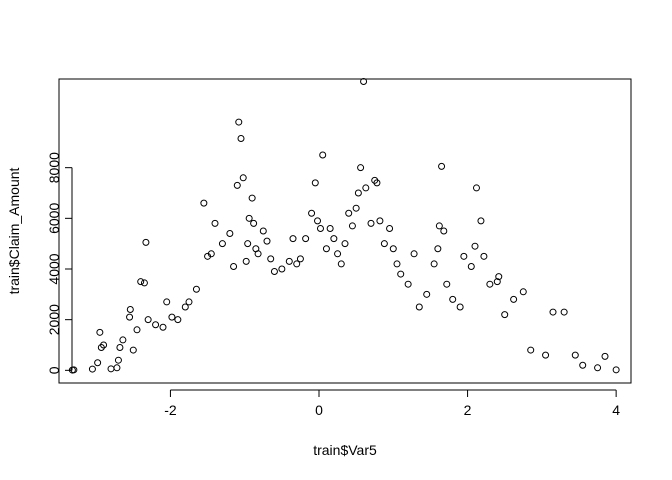  Describe the element at coordinates (54, 268) in the screenshot. I see `y-tick-label: 4000` at that location.